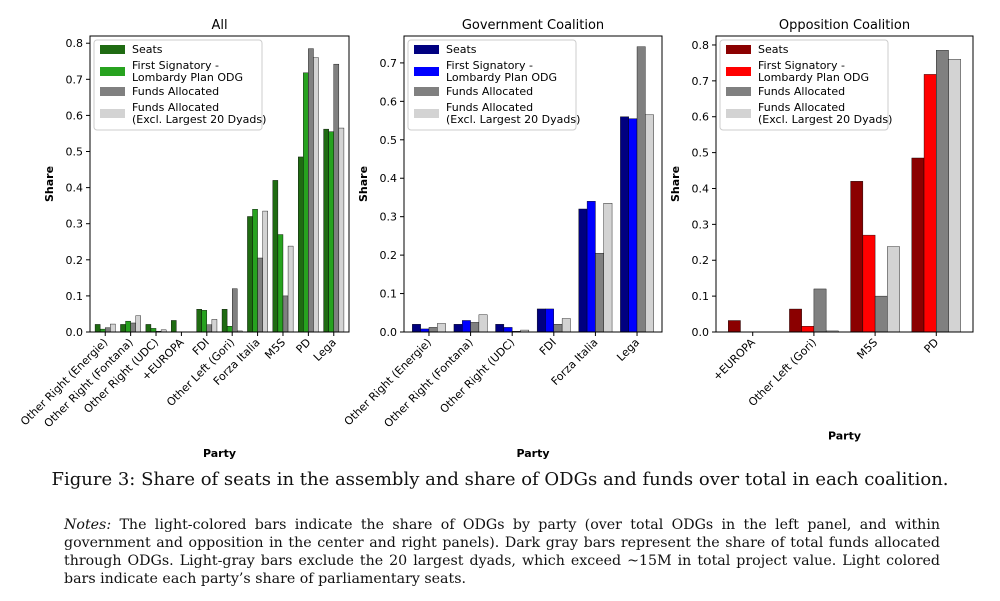 This screenshot has height=601, width=1000. What do you see at coordinates (548, 347) in the screenshot?
I see `x-tick-label: FDI` at bounding box center [548, 347].